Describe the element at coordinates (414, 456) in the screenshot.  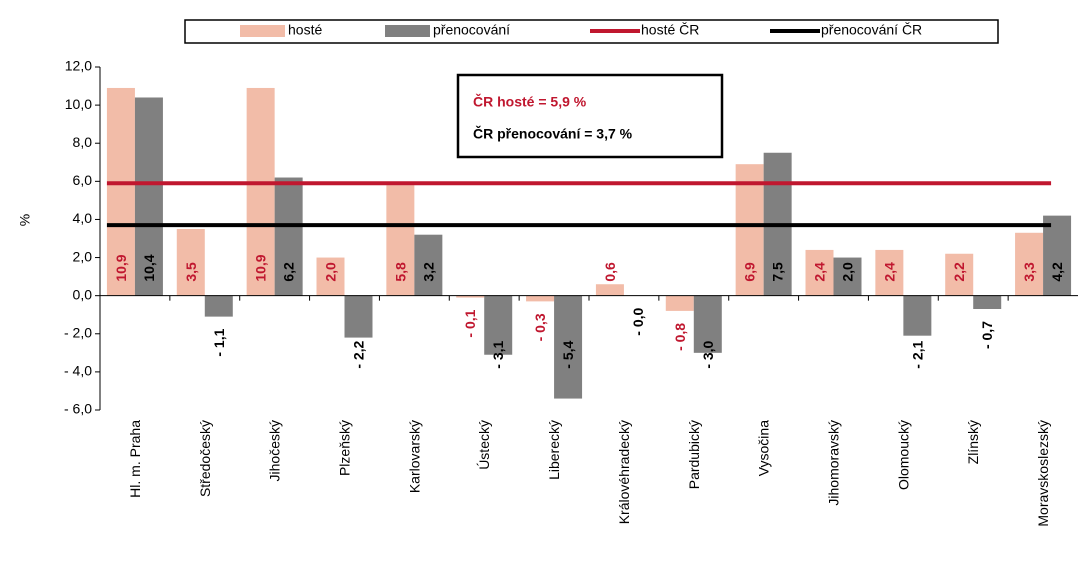
I see `x-tick-label: Karlovarský` at that location.